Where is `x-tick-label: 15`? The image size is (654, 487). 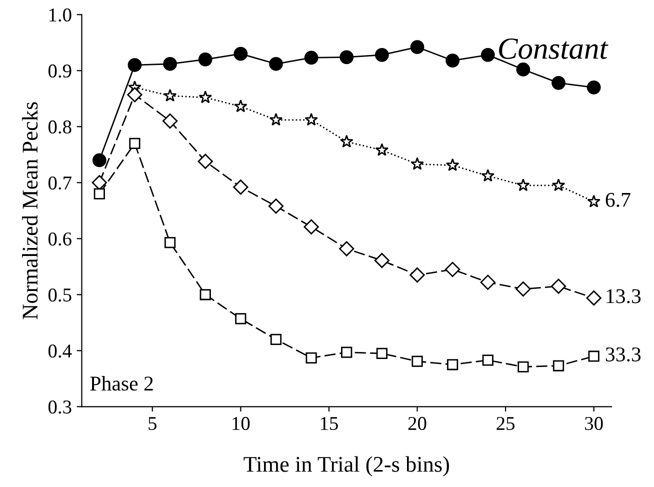
x-tick-label: 15 is located at coordinates (329, 423).